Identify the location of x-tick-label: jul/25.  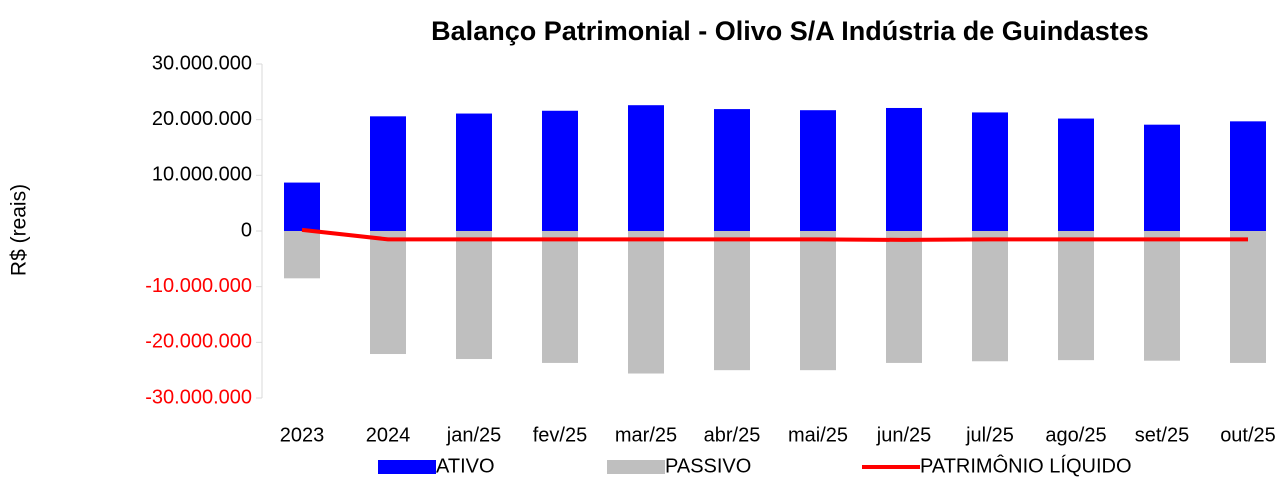
(989, 435).